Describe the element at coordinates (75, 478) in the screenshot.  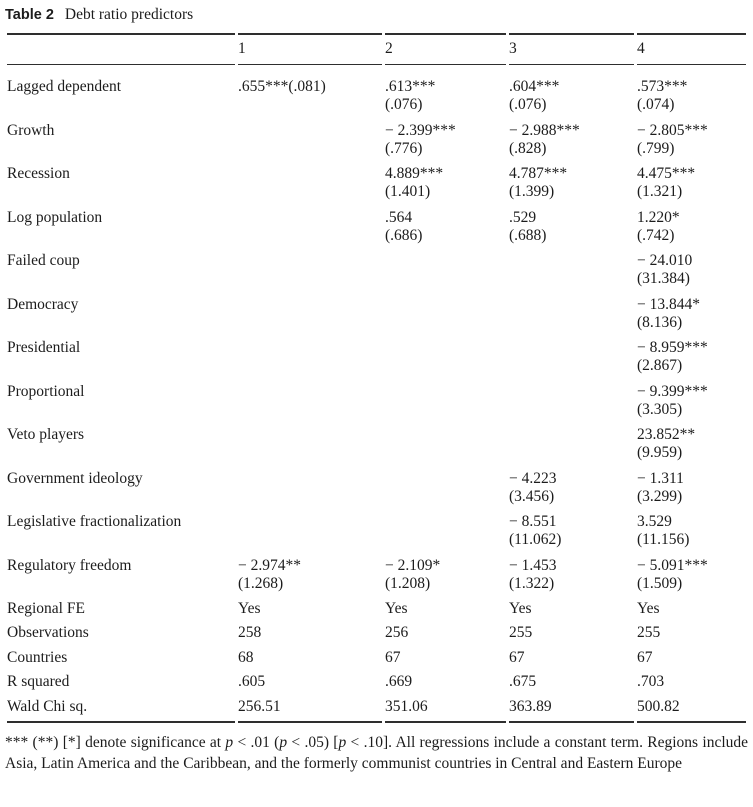
I see `row-label: Government ideology` at that location.